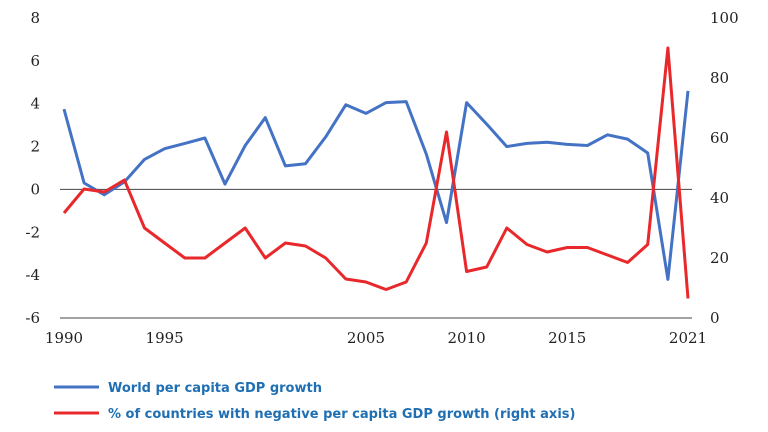 The width and height of the screenshot is (768, 432). I want to click on x-tick-label: 2015, so click(567, 338).